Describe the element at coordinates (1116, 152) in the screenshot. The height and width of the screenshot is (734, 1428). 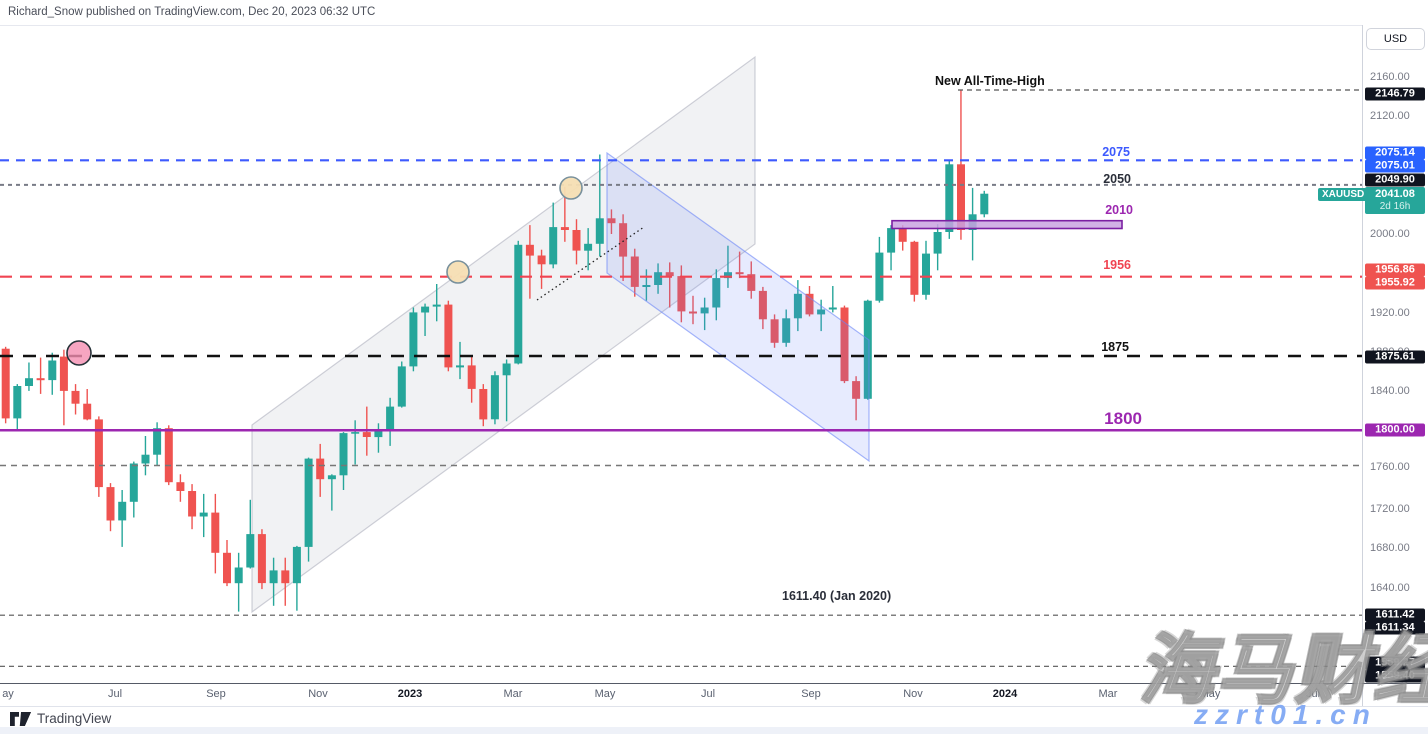
I see `chart-label: 2075` at that location.